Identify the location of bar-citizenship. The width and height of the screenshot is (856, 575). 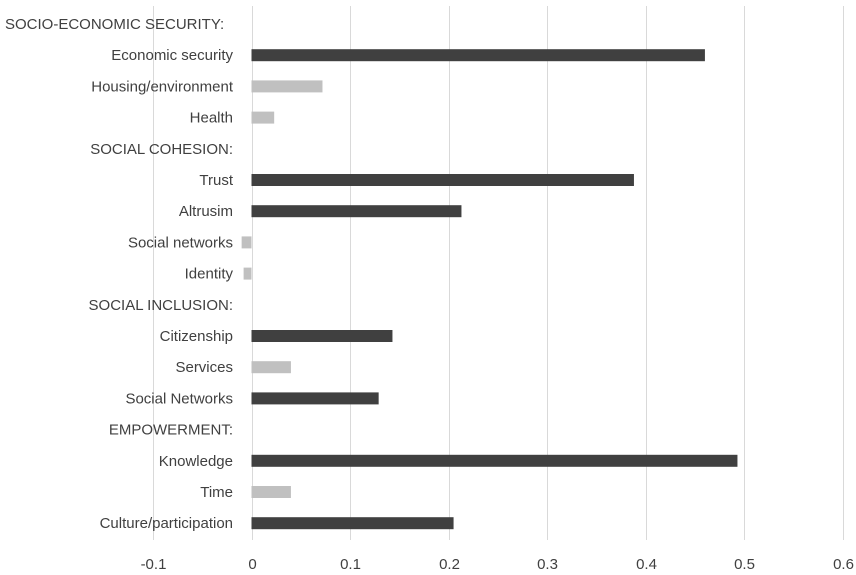
(322, 336).